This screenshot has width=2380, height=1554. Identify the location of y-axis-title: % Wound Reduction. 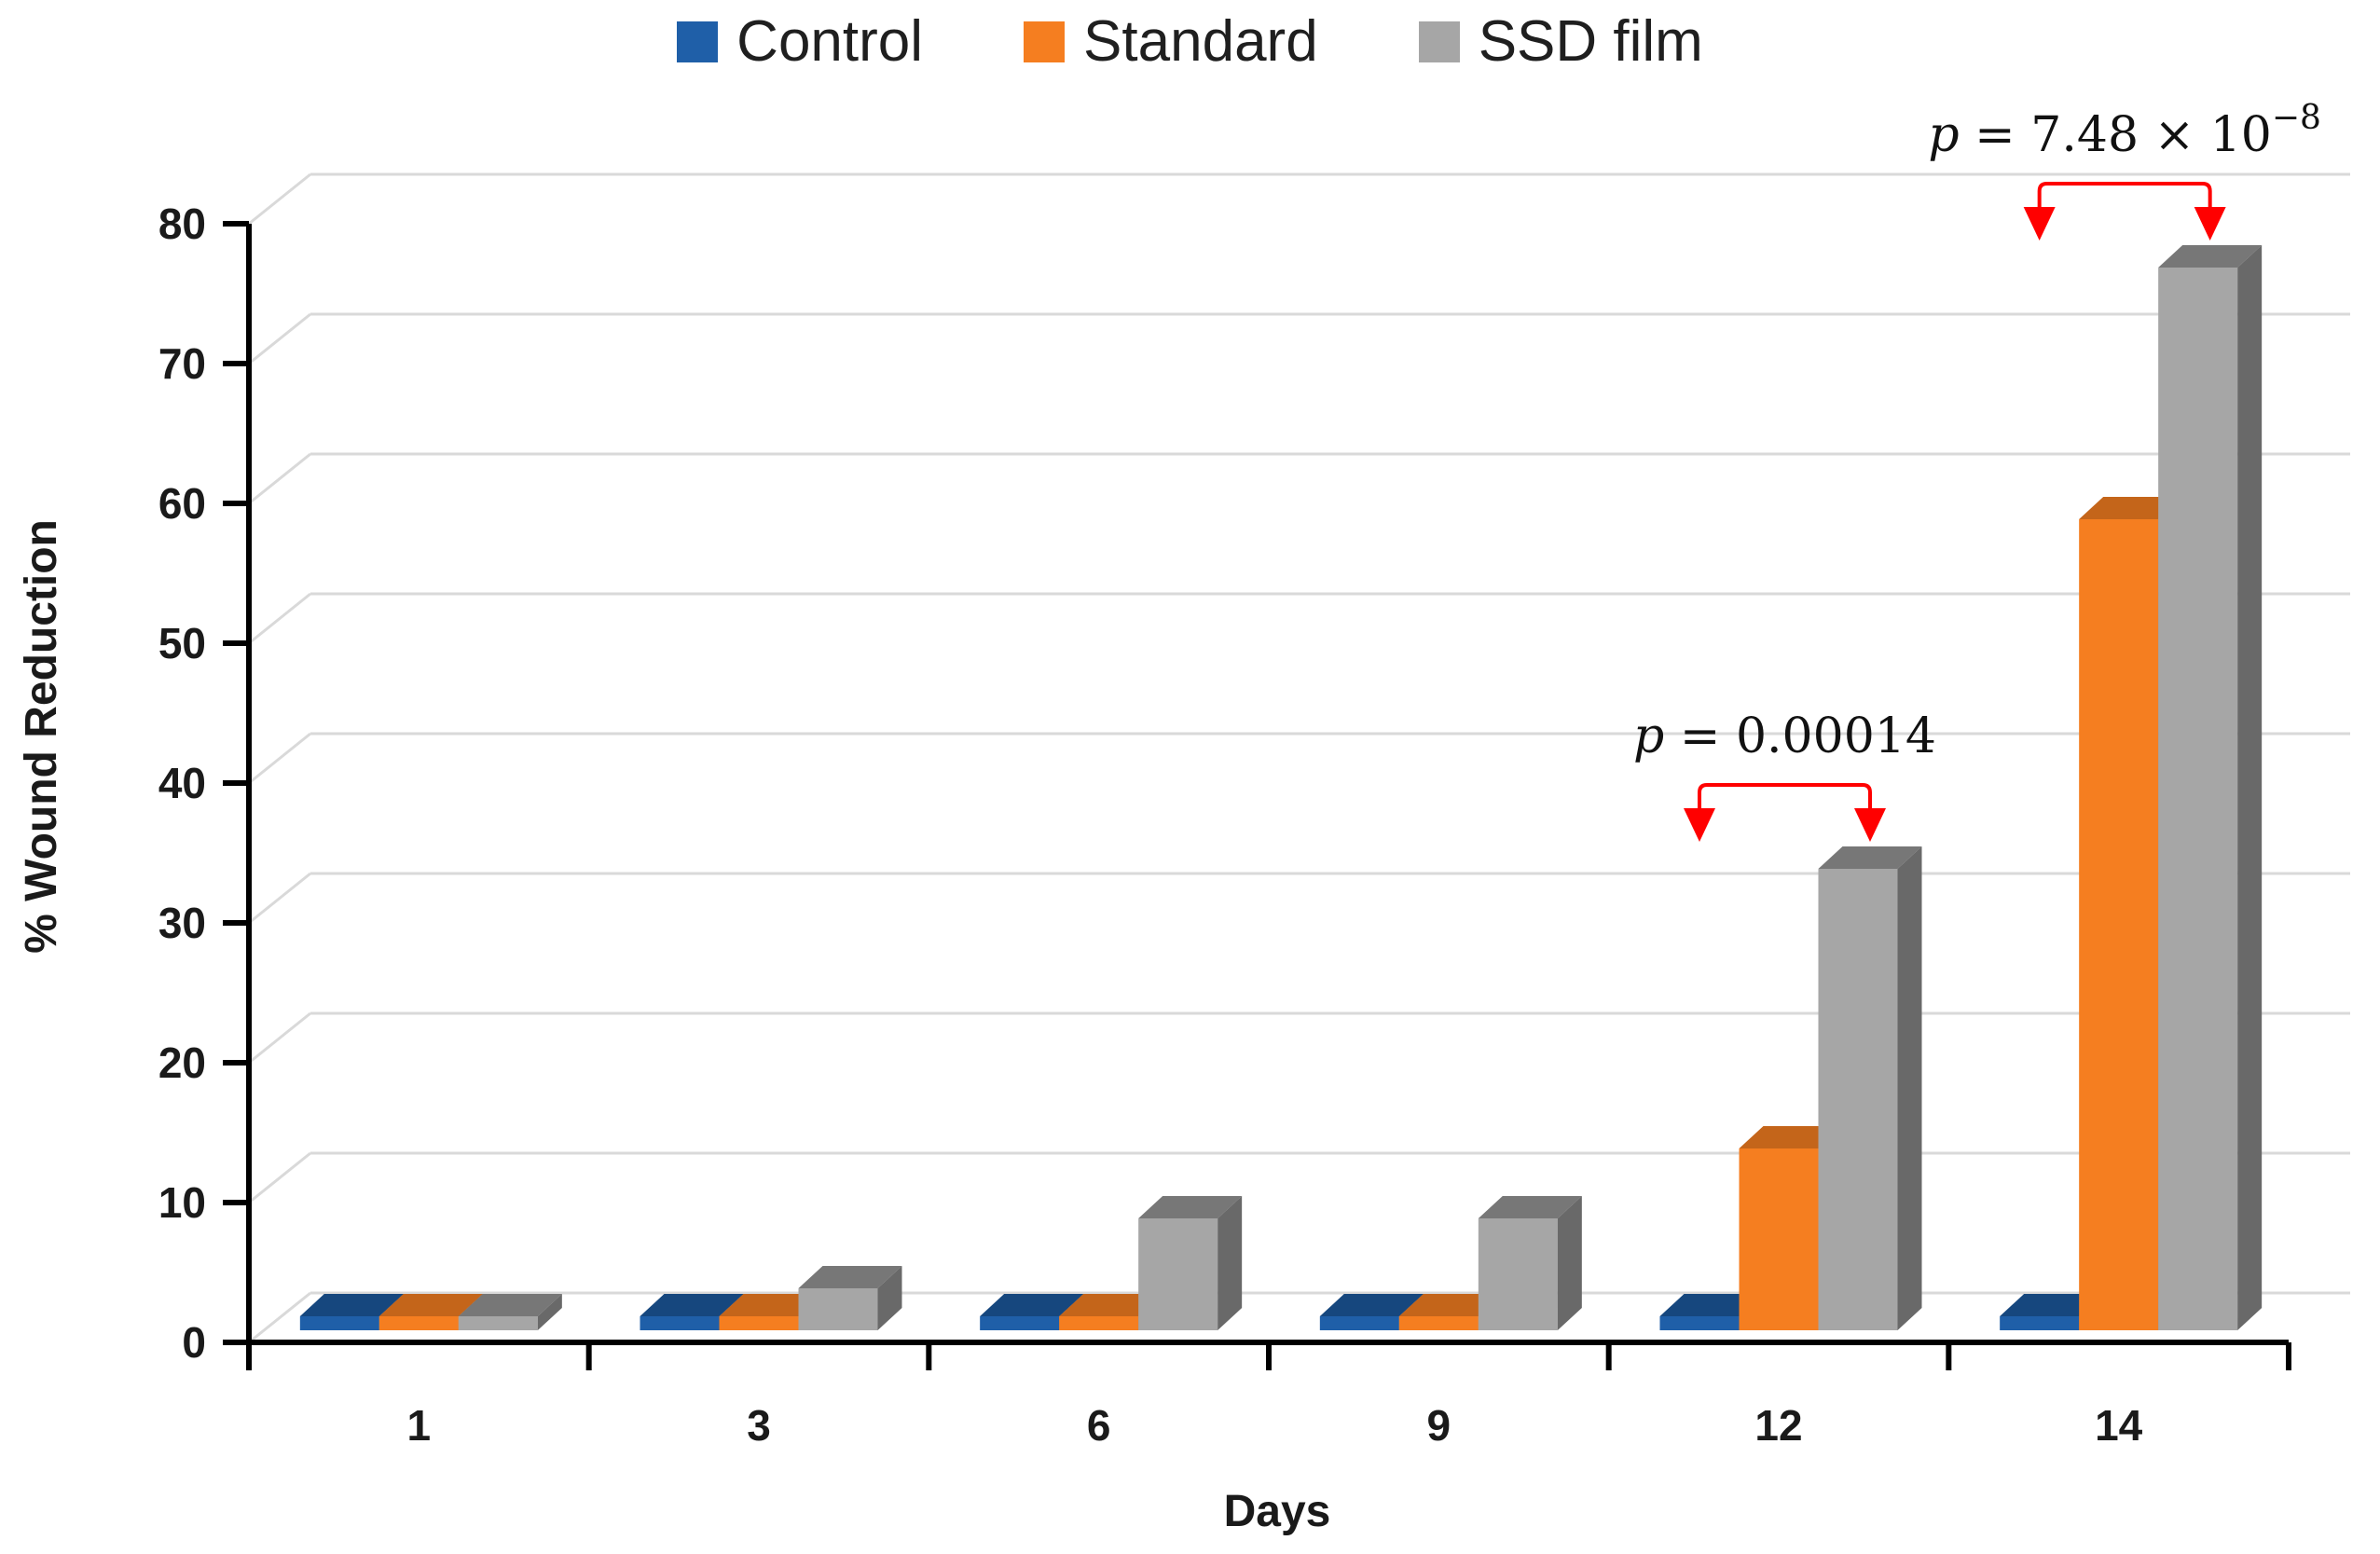
(41, 736).